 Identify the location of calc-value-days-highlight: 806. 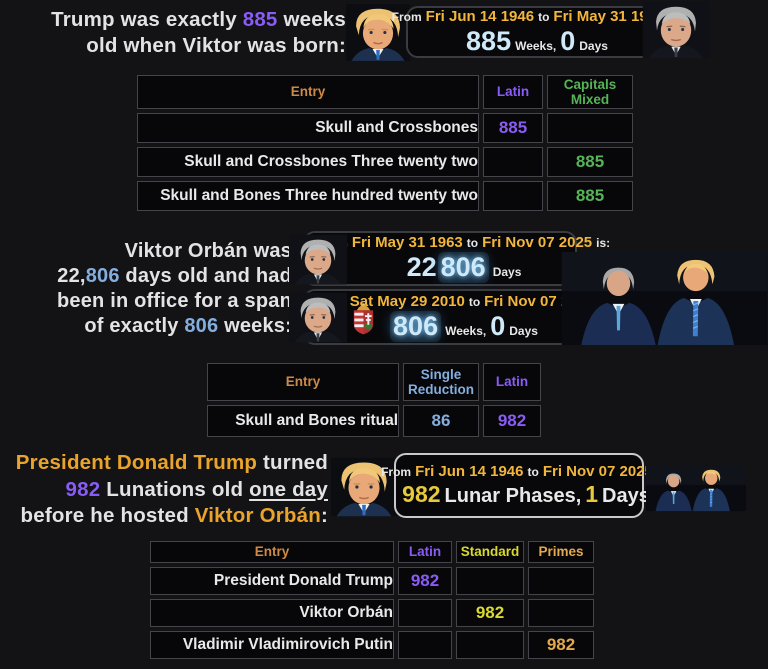
(463, 267).